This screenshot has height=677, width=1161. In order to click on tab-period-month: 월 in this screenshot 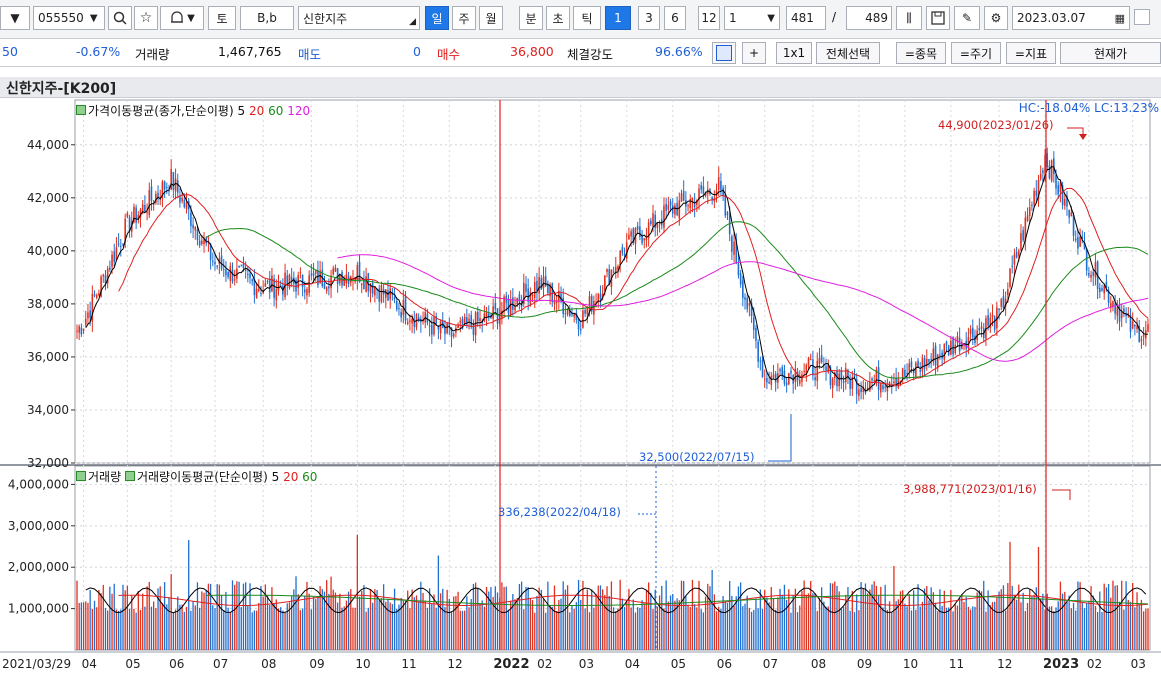, I will do `click(491, 18)`.